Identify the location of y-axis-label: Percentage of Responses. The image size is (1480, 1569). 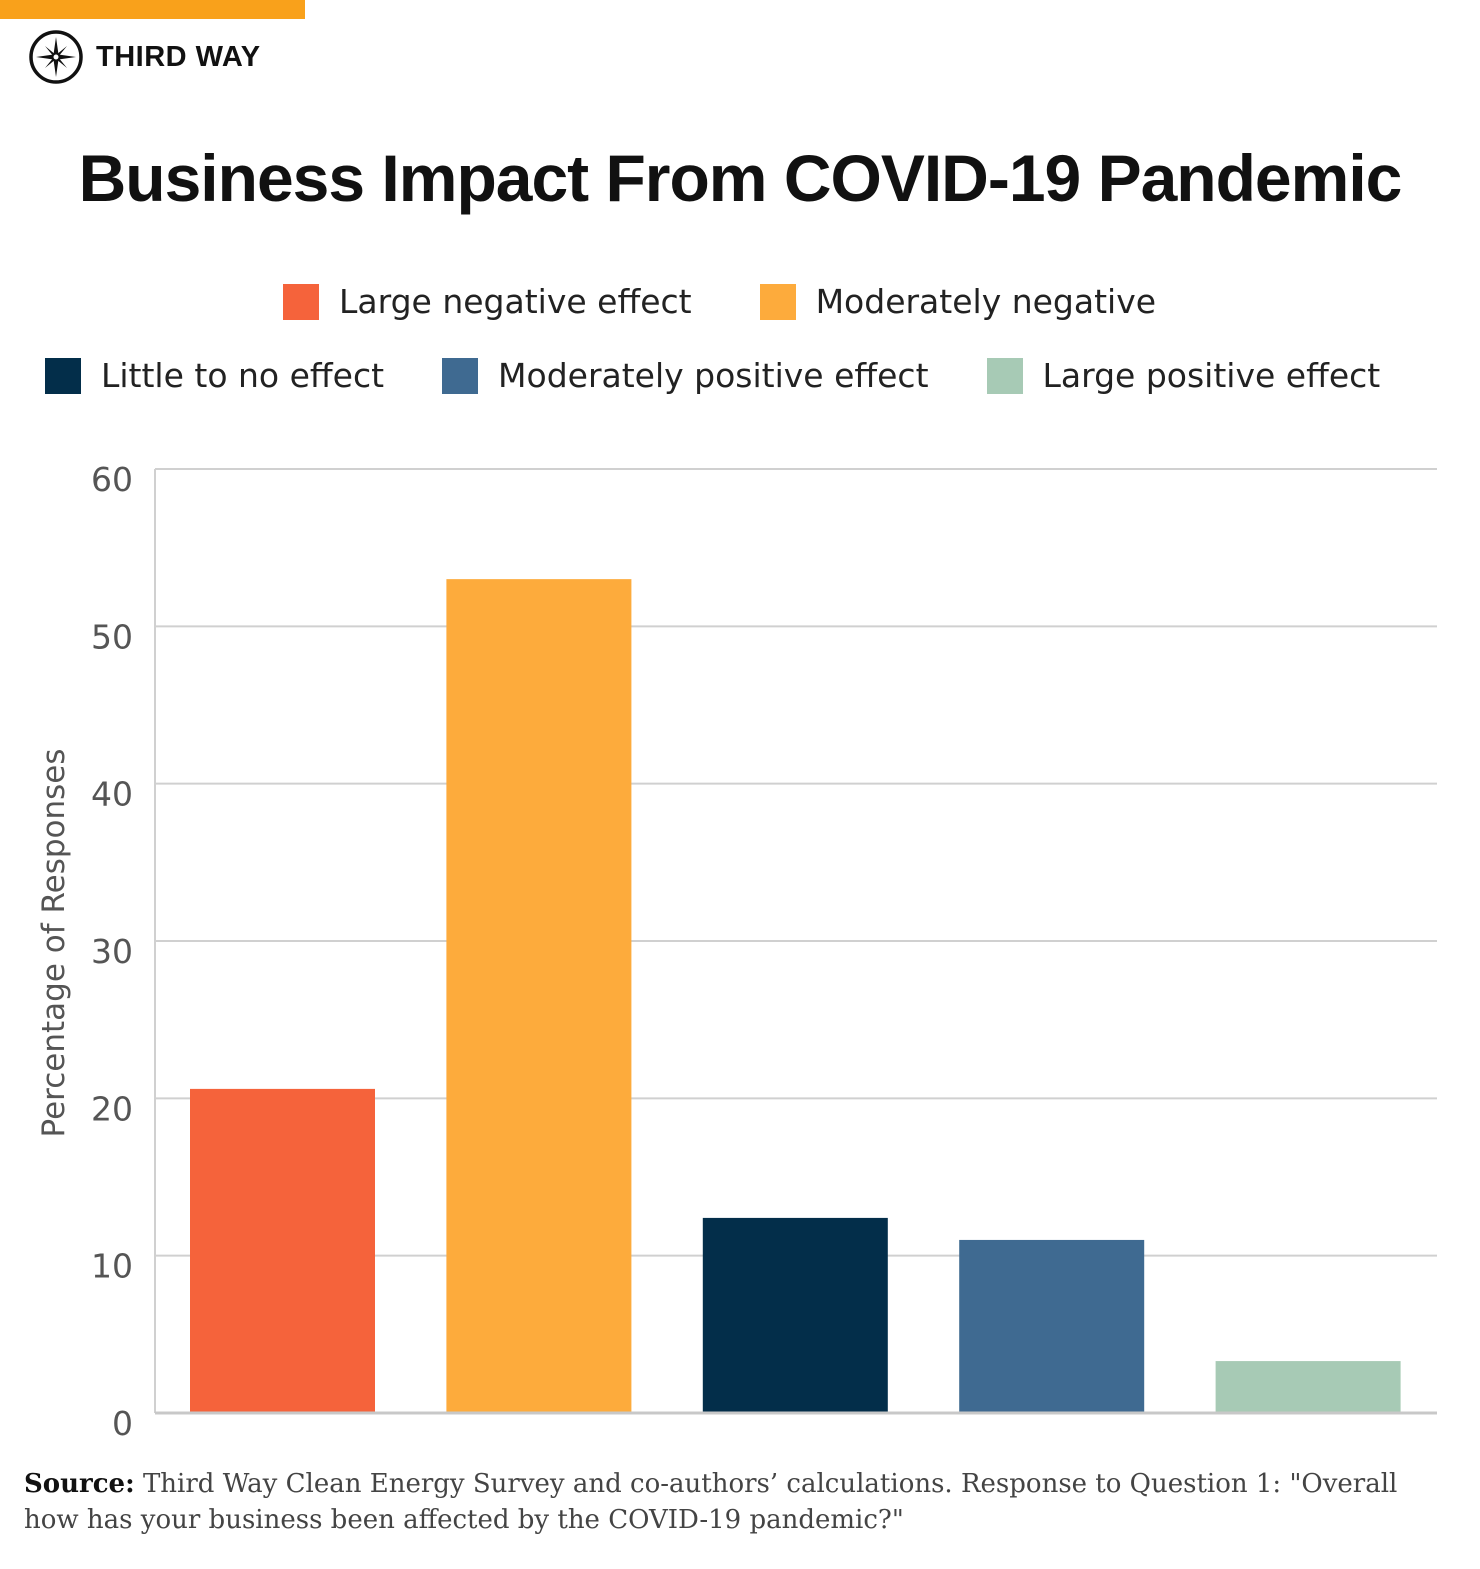
(54, 942).